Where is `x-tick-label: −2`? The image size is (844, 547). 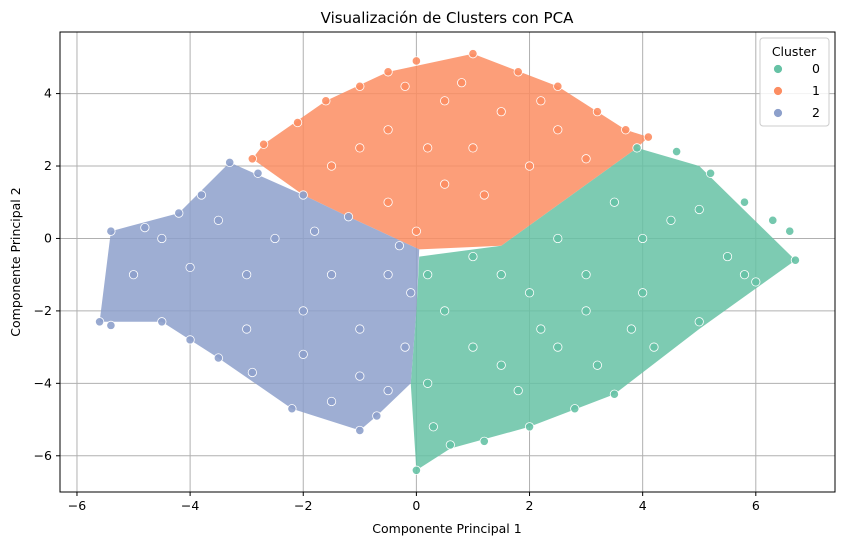 x-tick-label: −2 is located at coordinates (303, 505).